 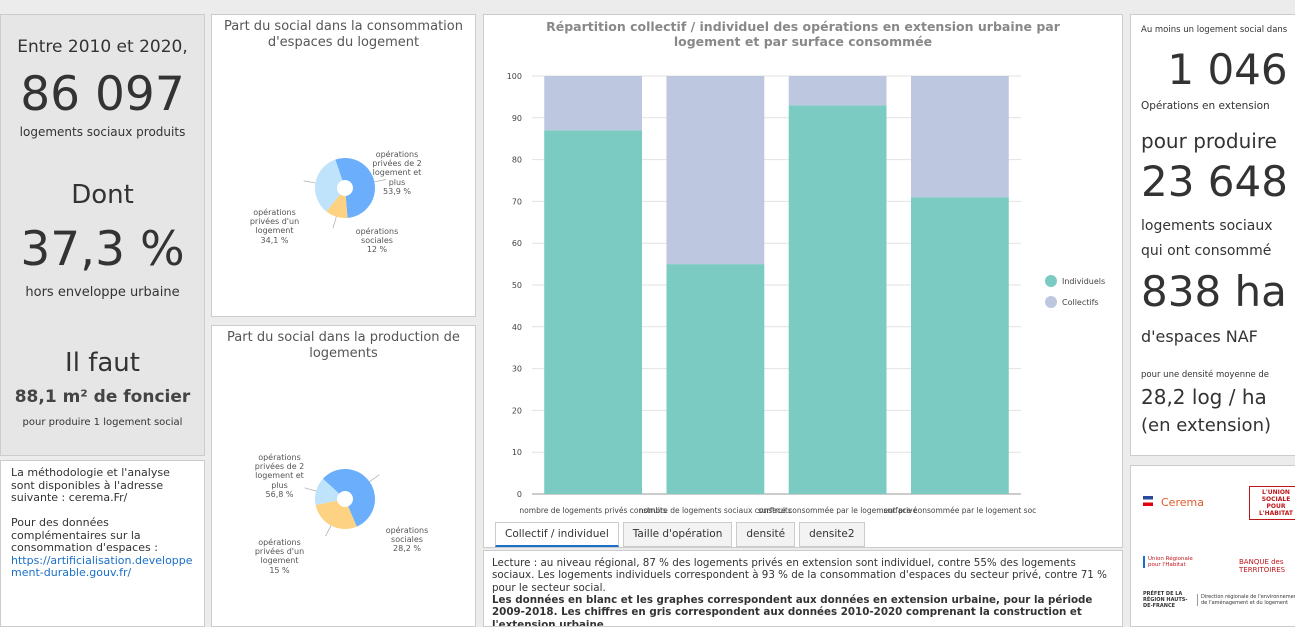 What do you see at coordinates (838, 510) in the screenshot?
I see `x-tick-label: surface consommée par le logement privé` at bounding box center [838, 510].